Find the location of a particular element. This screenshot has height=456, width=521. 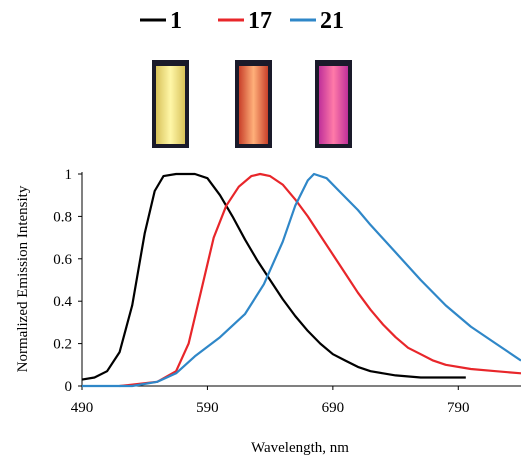

legend: 1 17 21 is located at coordinates (242, 21).